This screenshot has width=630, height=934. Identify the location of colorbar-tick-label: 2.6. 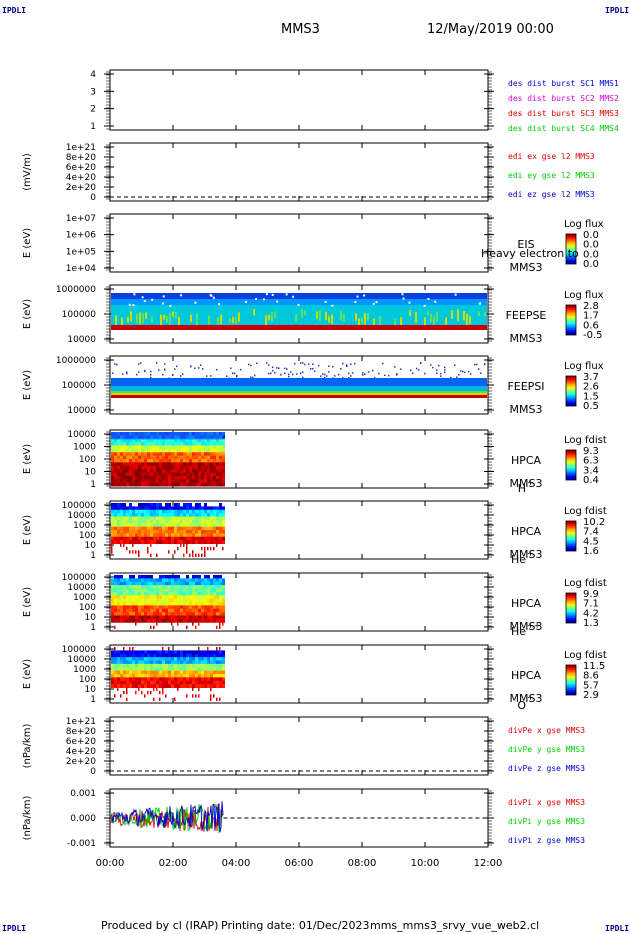
(591, 387).